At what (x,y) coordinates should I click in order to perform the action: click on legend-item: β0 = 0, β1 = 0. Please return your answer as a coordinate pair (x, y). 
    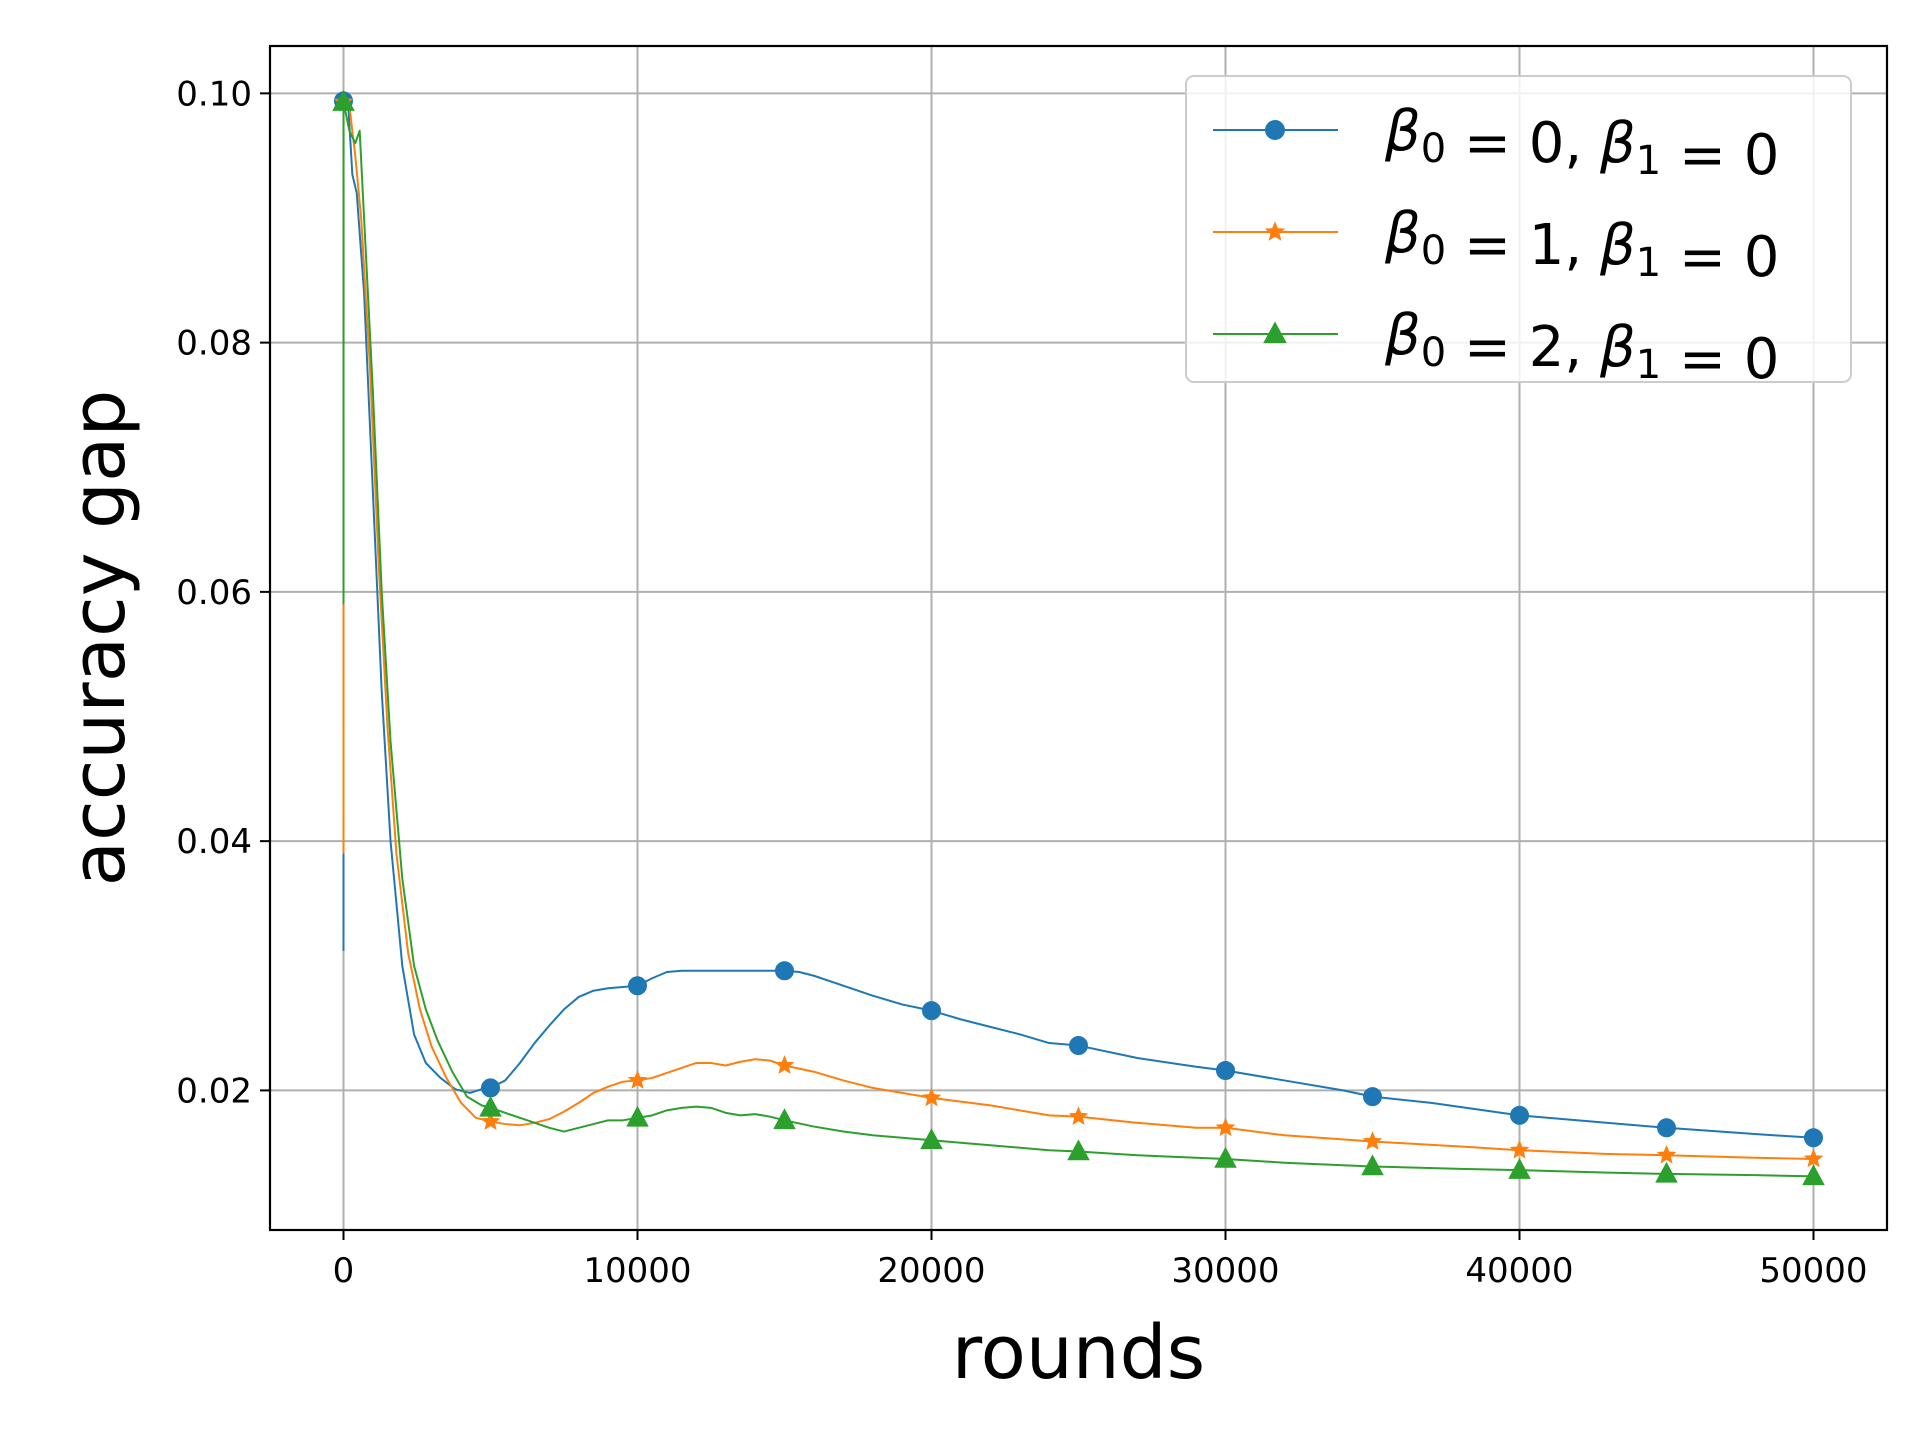
    Looking at the image, I should click on (1496, 143).